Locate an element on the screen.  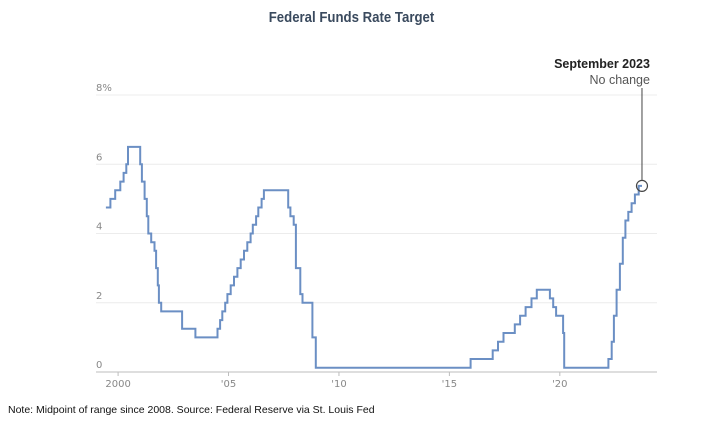
y-tick-label: 0 is located at coordinates (99, 365).